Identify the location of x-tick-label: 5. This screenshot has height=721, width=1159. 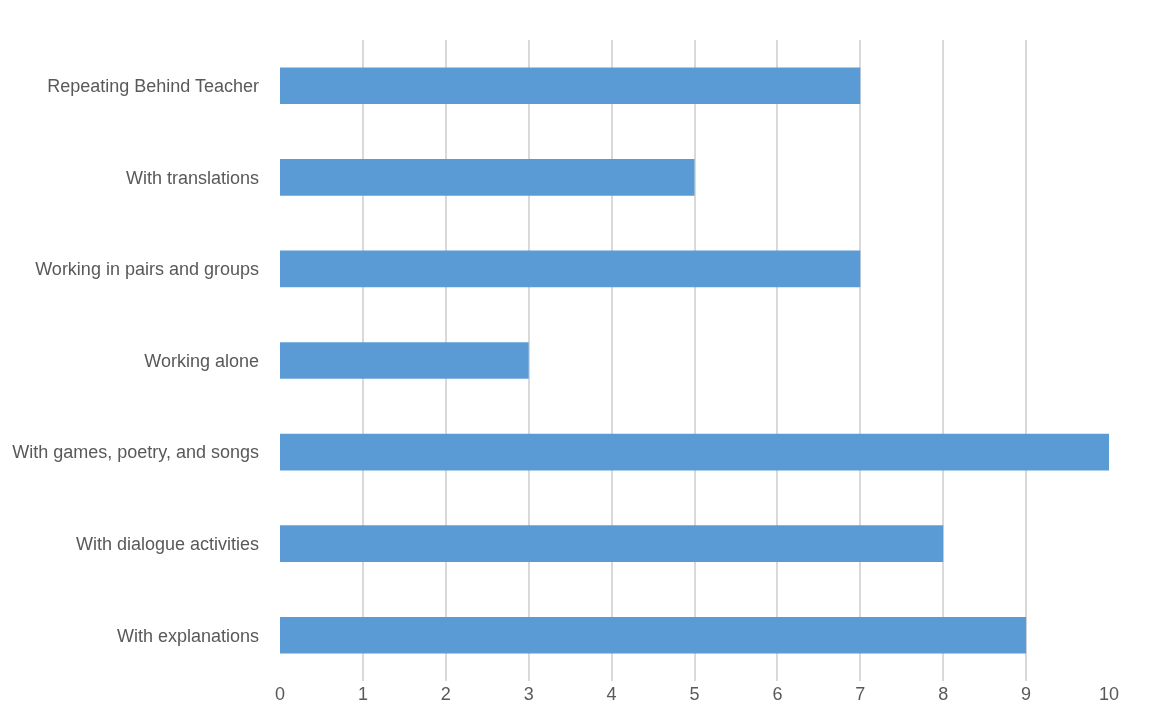
(694, 694).